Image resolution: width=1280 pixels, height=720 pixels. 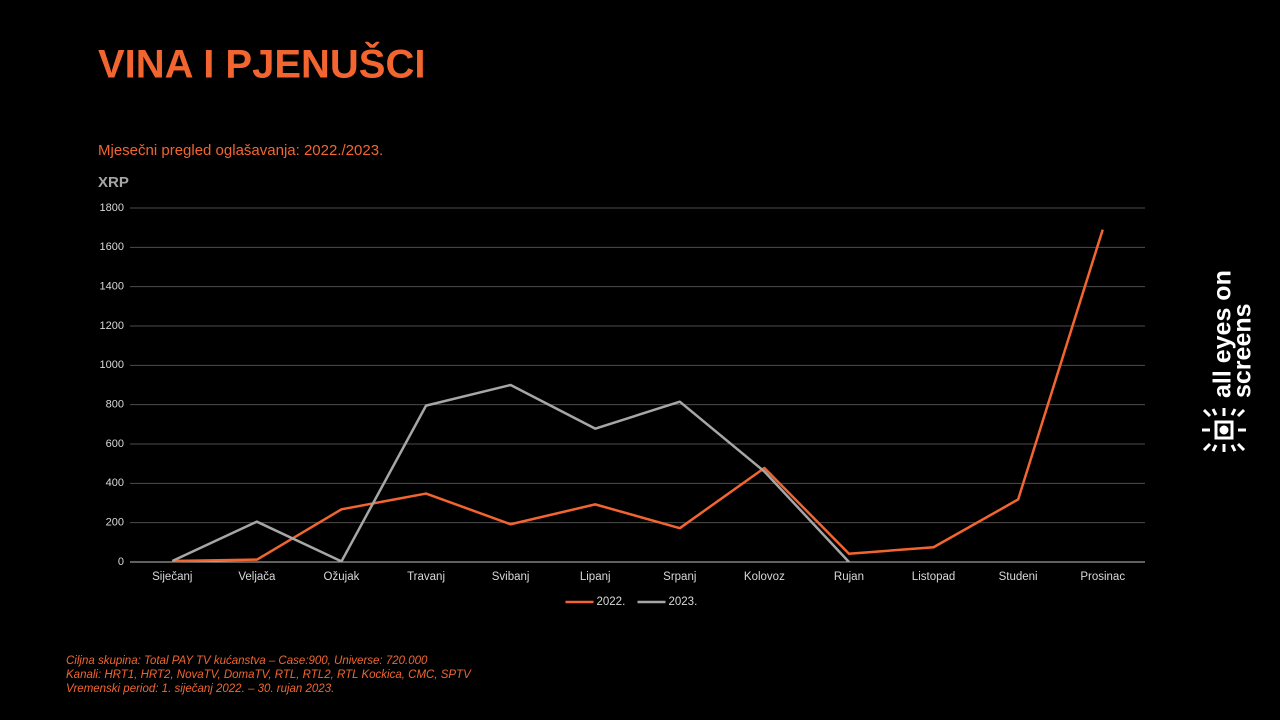 What do you see at coordinates (115, 405) in the screenshot?
I see `y-tick-label: 800` at bounding box center [115, 405].